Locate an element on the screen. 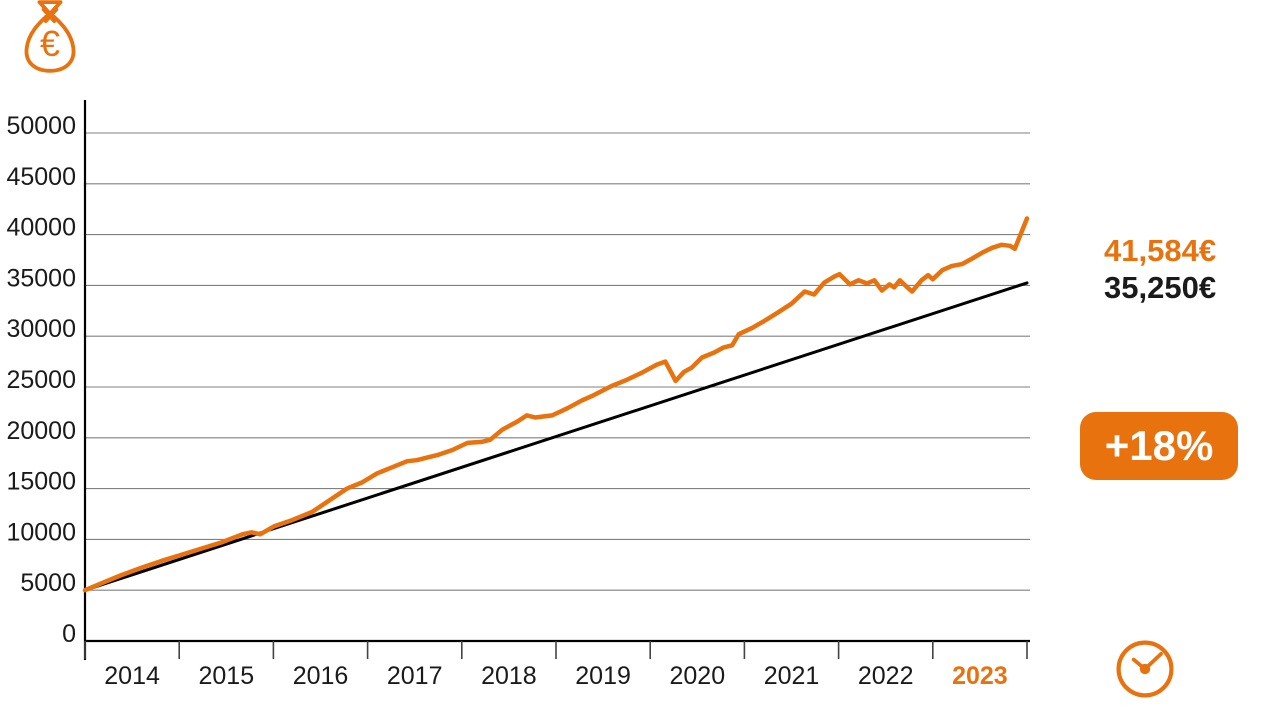  y-tick-label: 15000 is located at coordinates (41, 482).